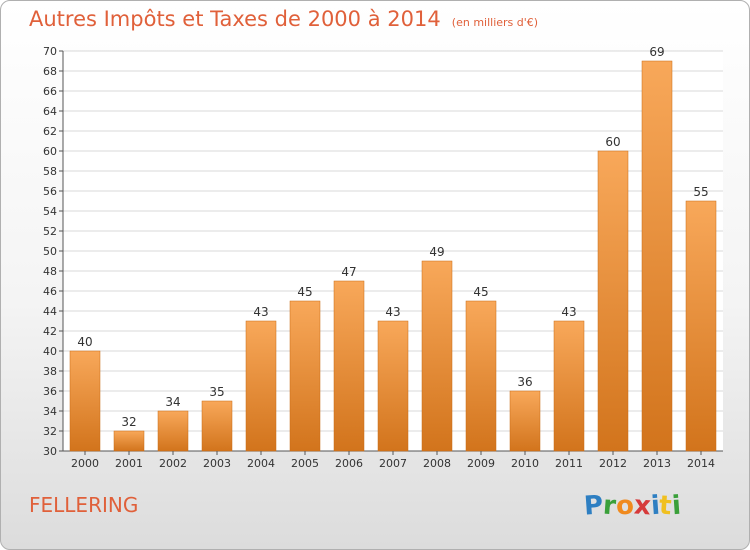  Describe the element at coordinates (84, 505) in the screenshot. I see `commune-name: FELLERING` at that location.